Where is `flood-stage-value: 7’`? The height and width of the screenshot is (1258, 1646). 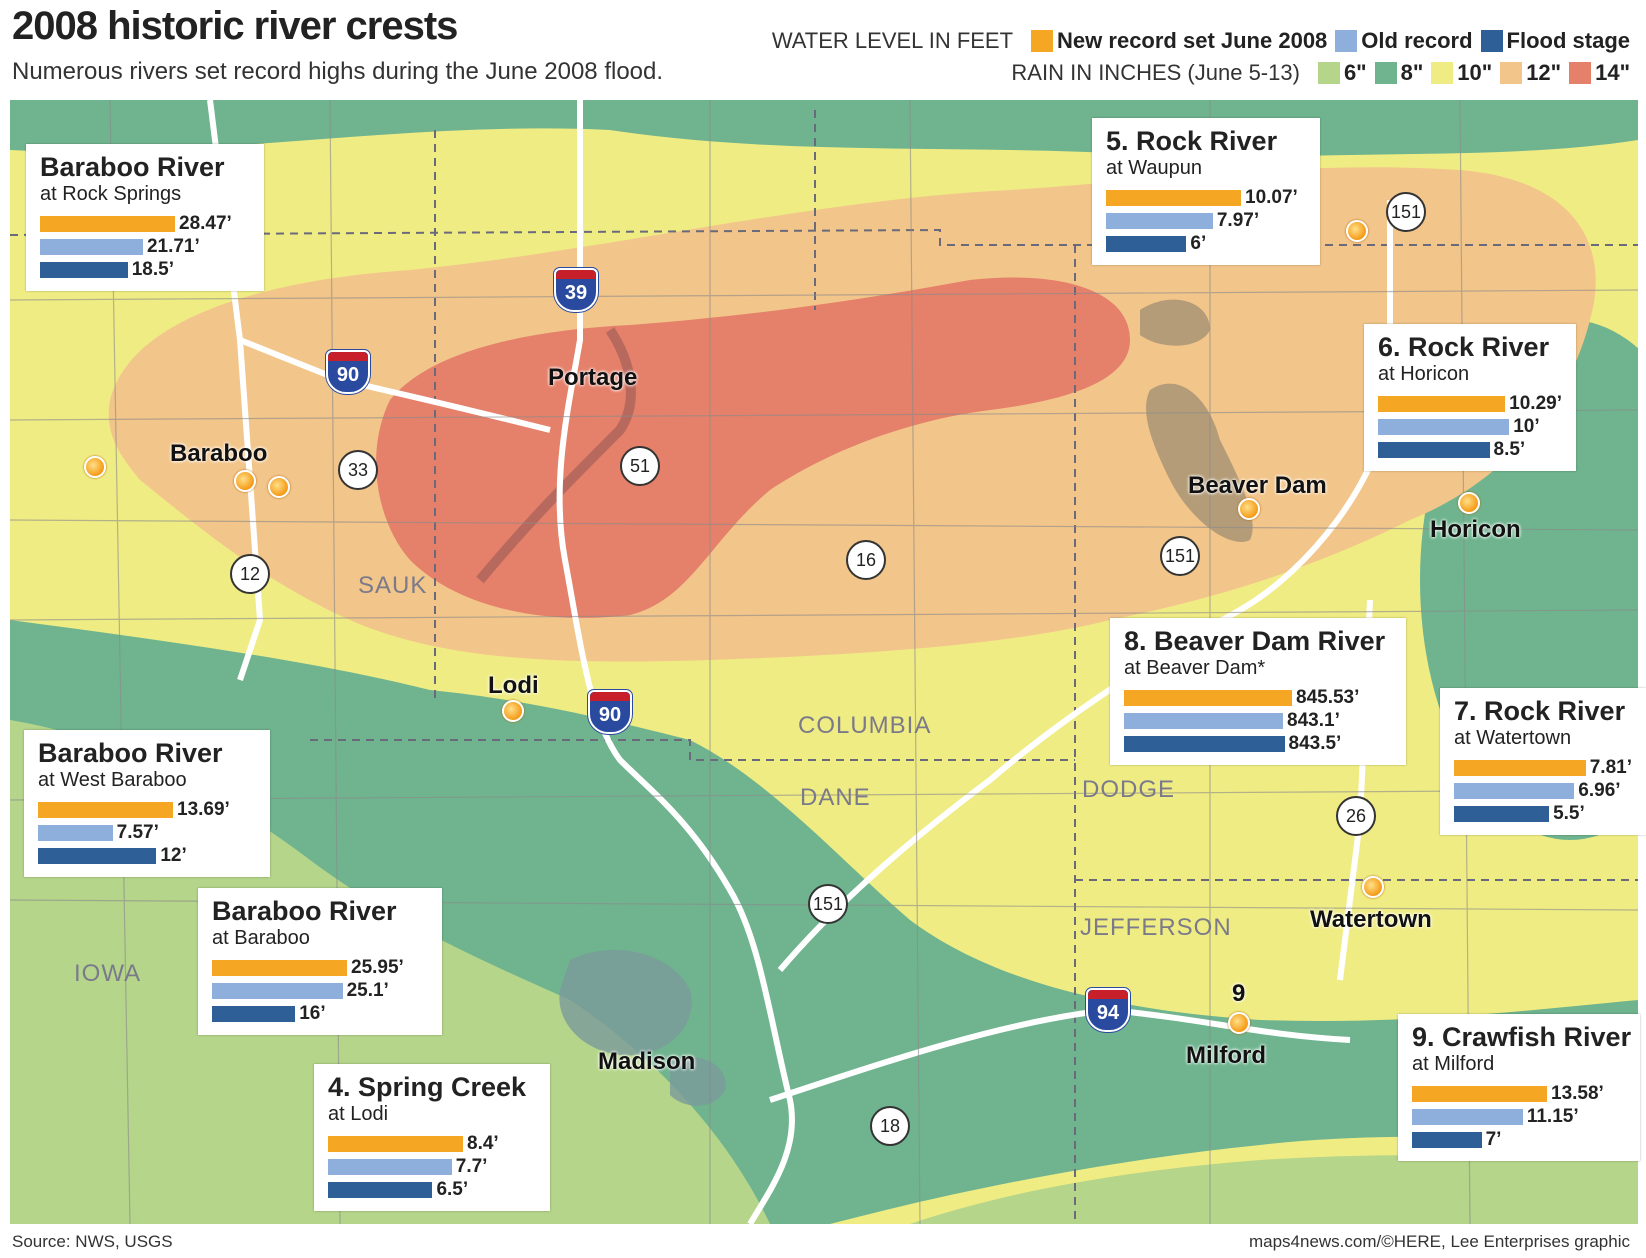
flood-stage-value: 7’ is located at coordinates (1493, 1139).